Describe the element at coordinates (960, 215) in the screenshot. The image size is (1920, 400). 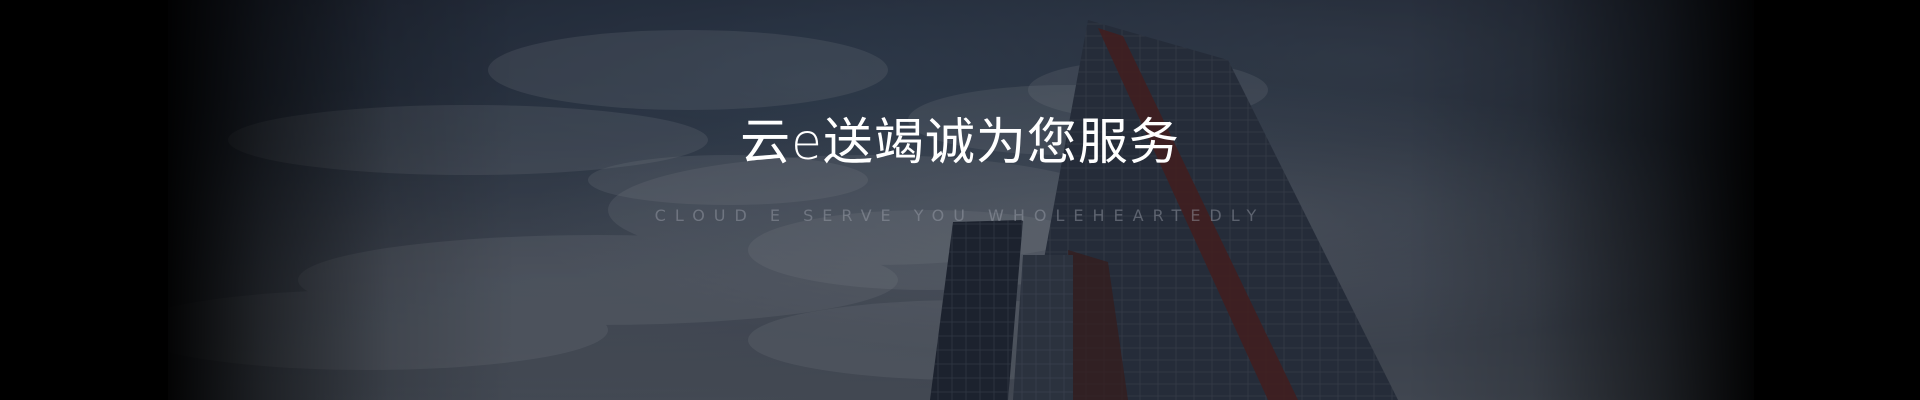
I see `banner-subtitle: CLOUD E SERVE YOU WHOLEHEARTEDLY` at that location.